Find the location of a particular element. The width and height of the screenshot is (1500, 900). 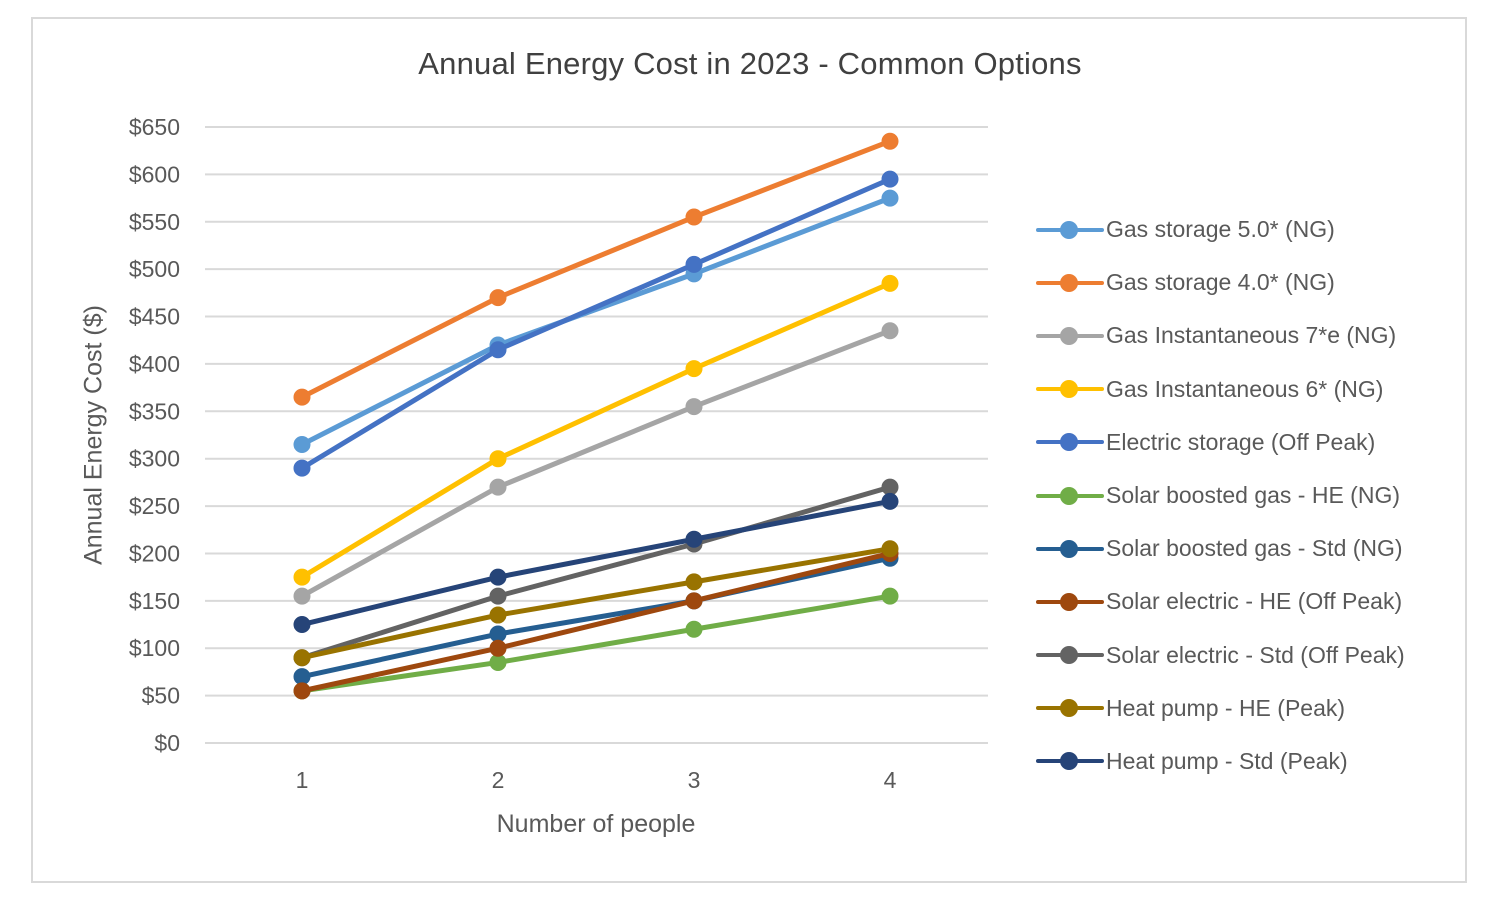

y-tick-label: $650 is located at coordinates (154, 127).